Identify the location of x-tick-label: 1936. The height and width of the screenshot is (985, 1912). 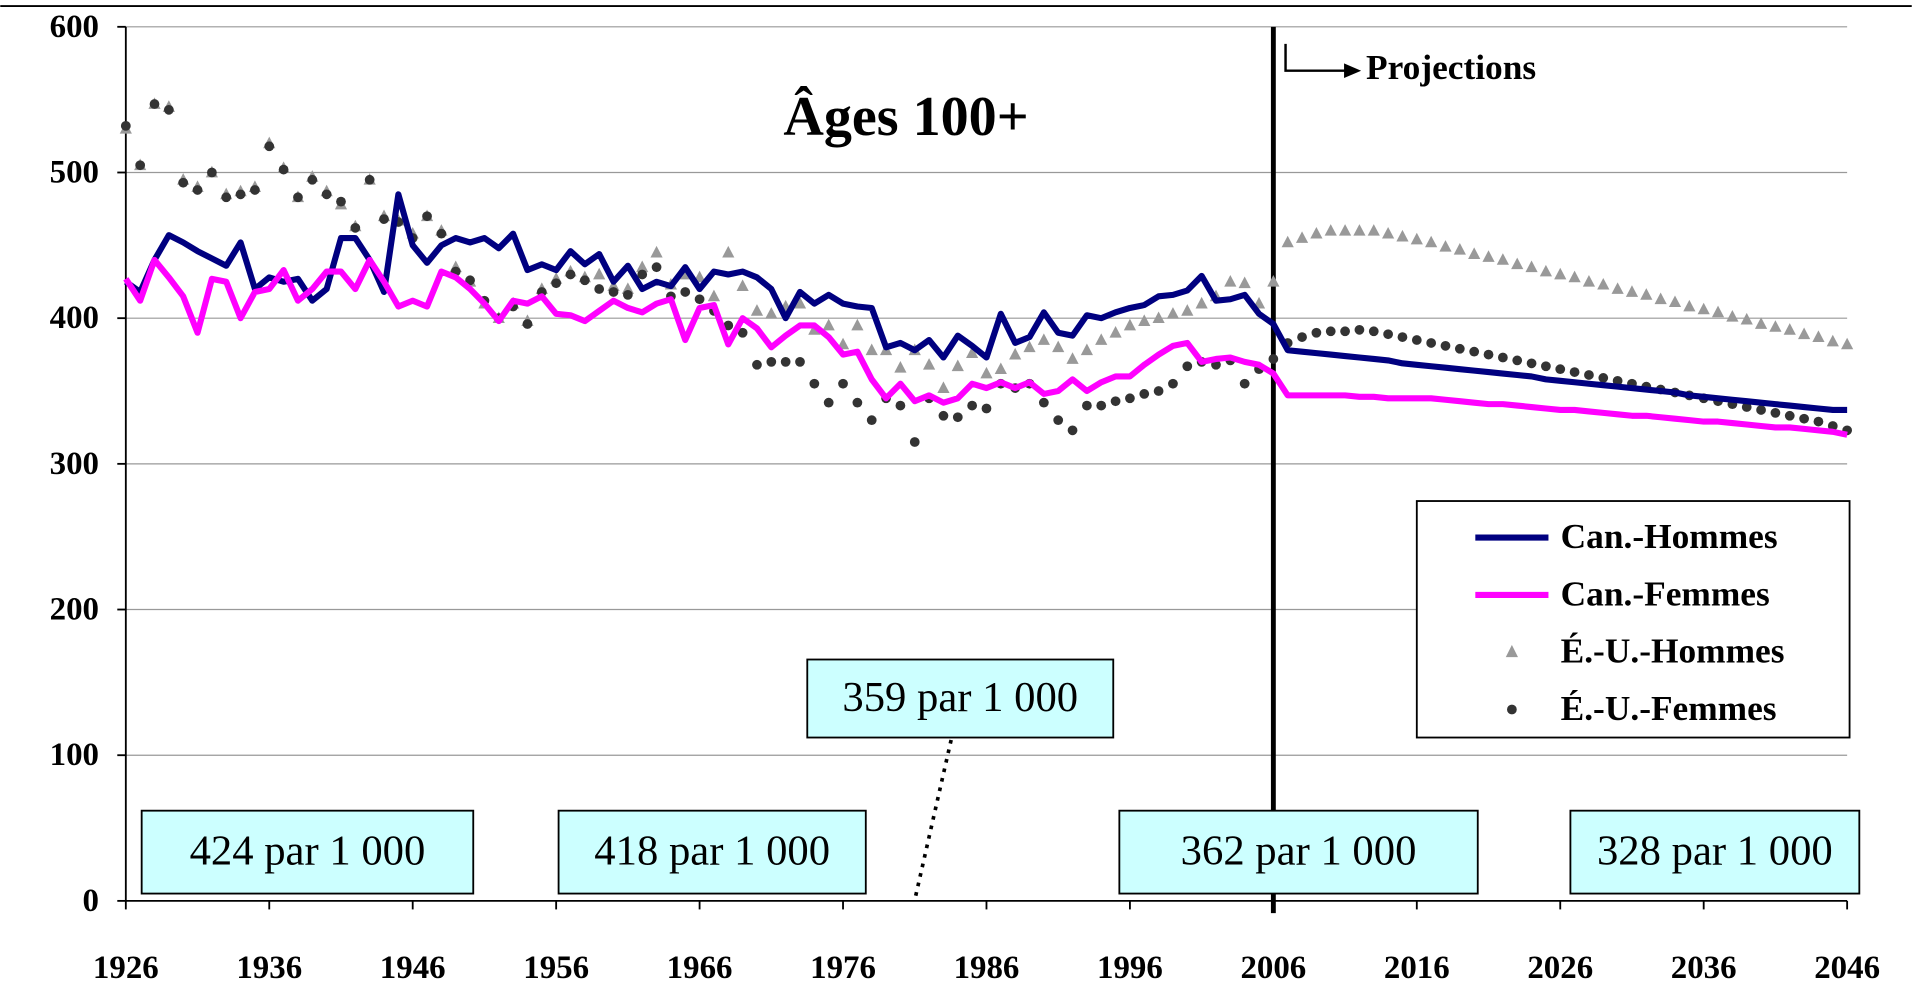
(269, 967).